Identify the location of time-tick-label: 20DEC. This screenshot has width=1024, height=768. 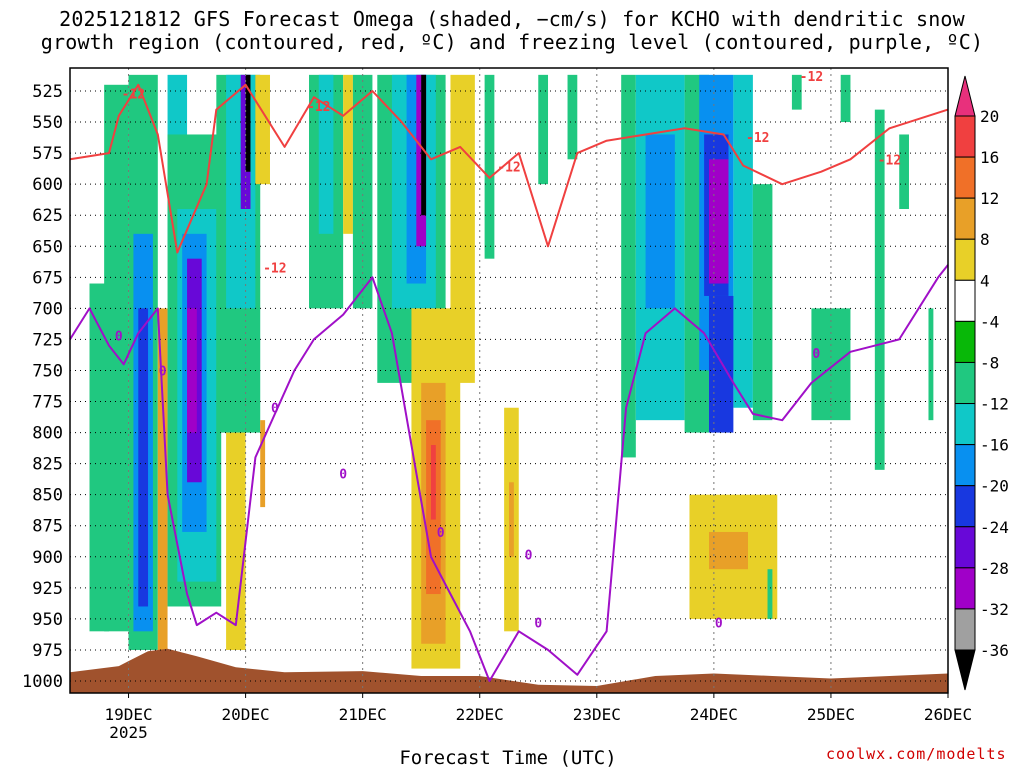
(246, 714).